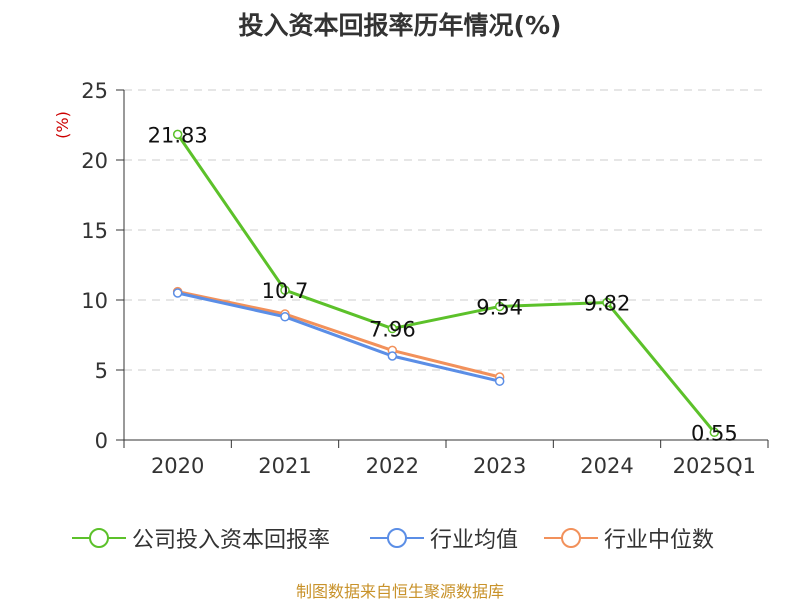 Image resolution: width=800 pixels, height=602 pixels. What do you see at coordinates (94, 91) in the screenshot?
I see `y-tick-label: 25` at bounding box center [94, 91].